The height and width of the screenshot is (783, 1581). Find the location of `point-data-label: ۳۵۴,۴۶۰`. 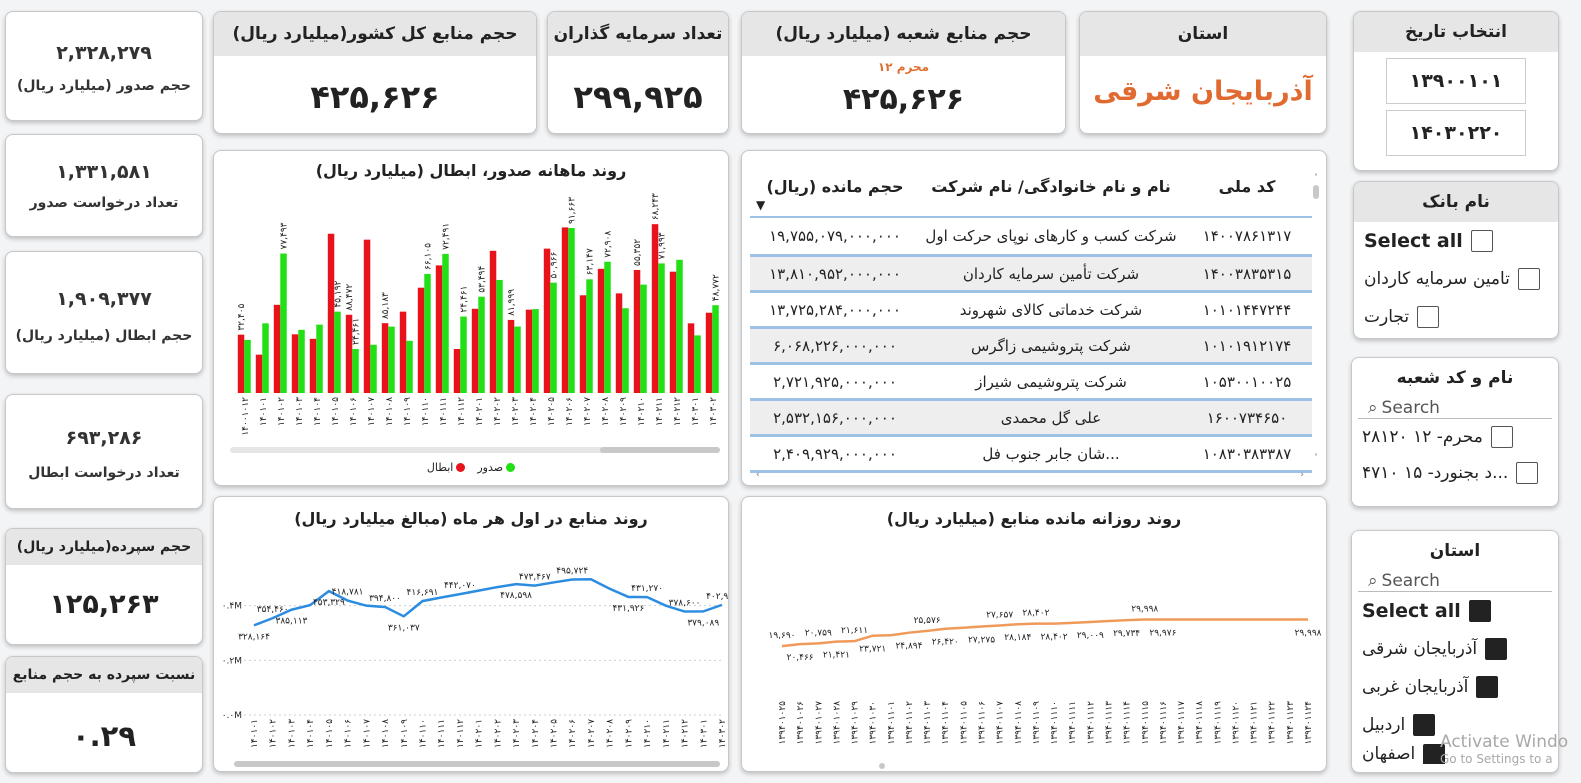

point-data-label: ۳۵۴,۴۶۰ is located at coordinates (273, 610).